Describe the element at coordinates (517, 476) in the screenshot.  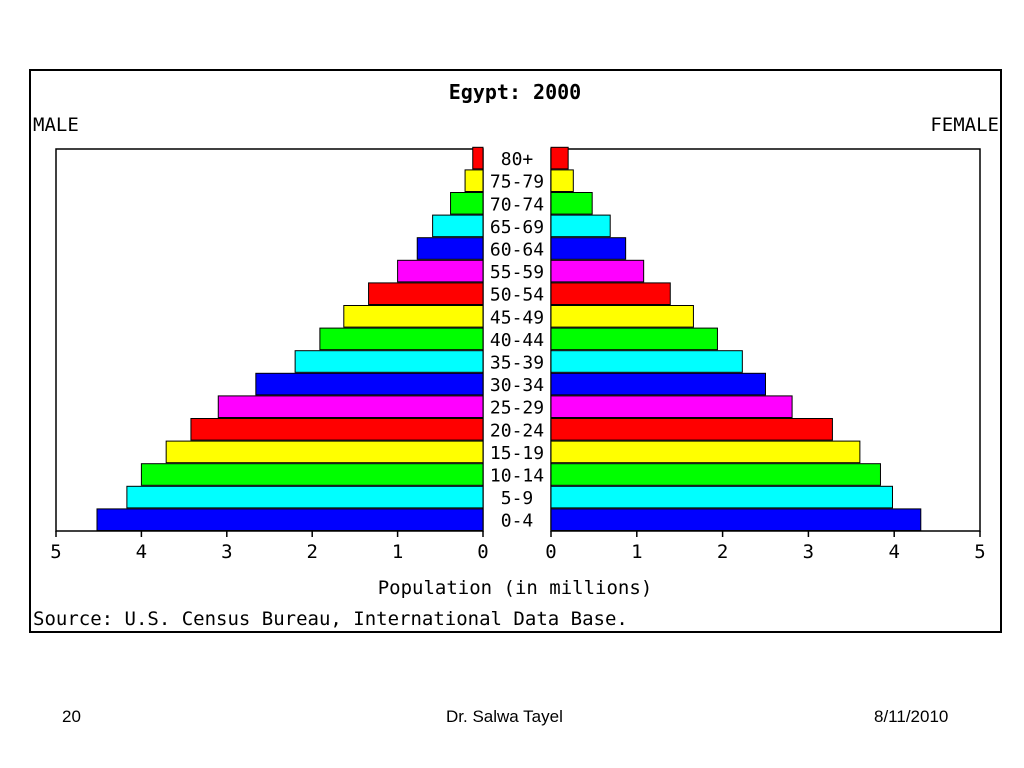
I see `age-group-label: 10-14` at that location.